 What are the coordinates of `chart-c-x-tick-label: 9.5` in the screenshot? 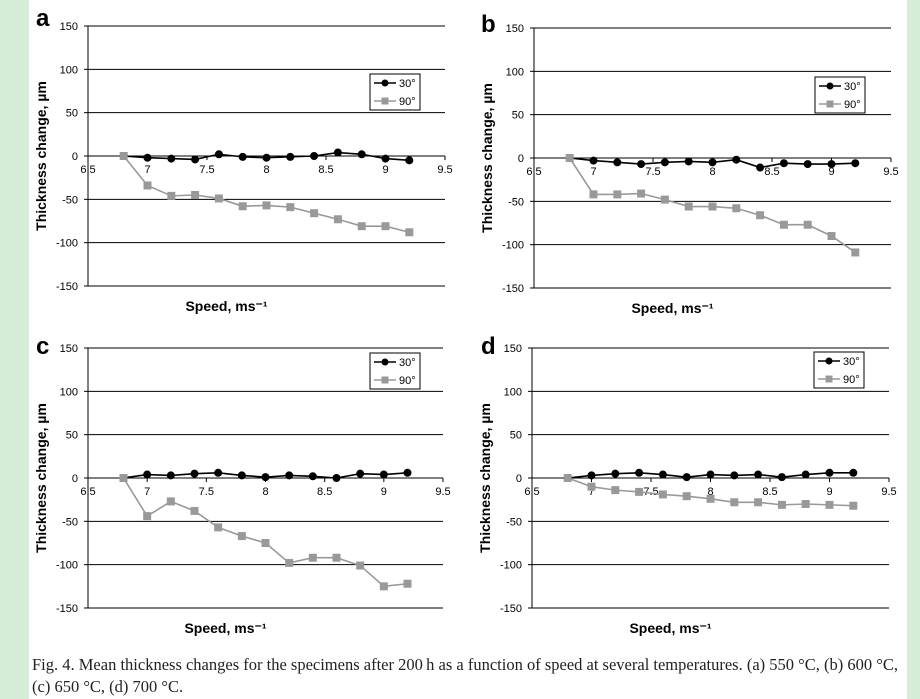 It's located at (442, 492).